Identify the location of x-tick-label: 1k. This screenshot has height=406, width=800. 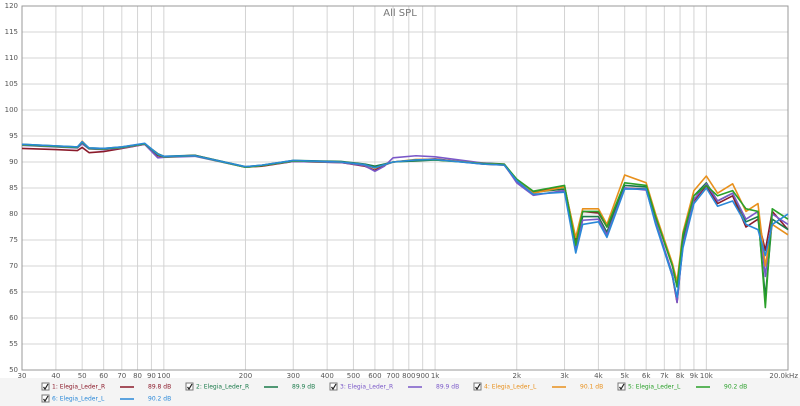
(435, 376).